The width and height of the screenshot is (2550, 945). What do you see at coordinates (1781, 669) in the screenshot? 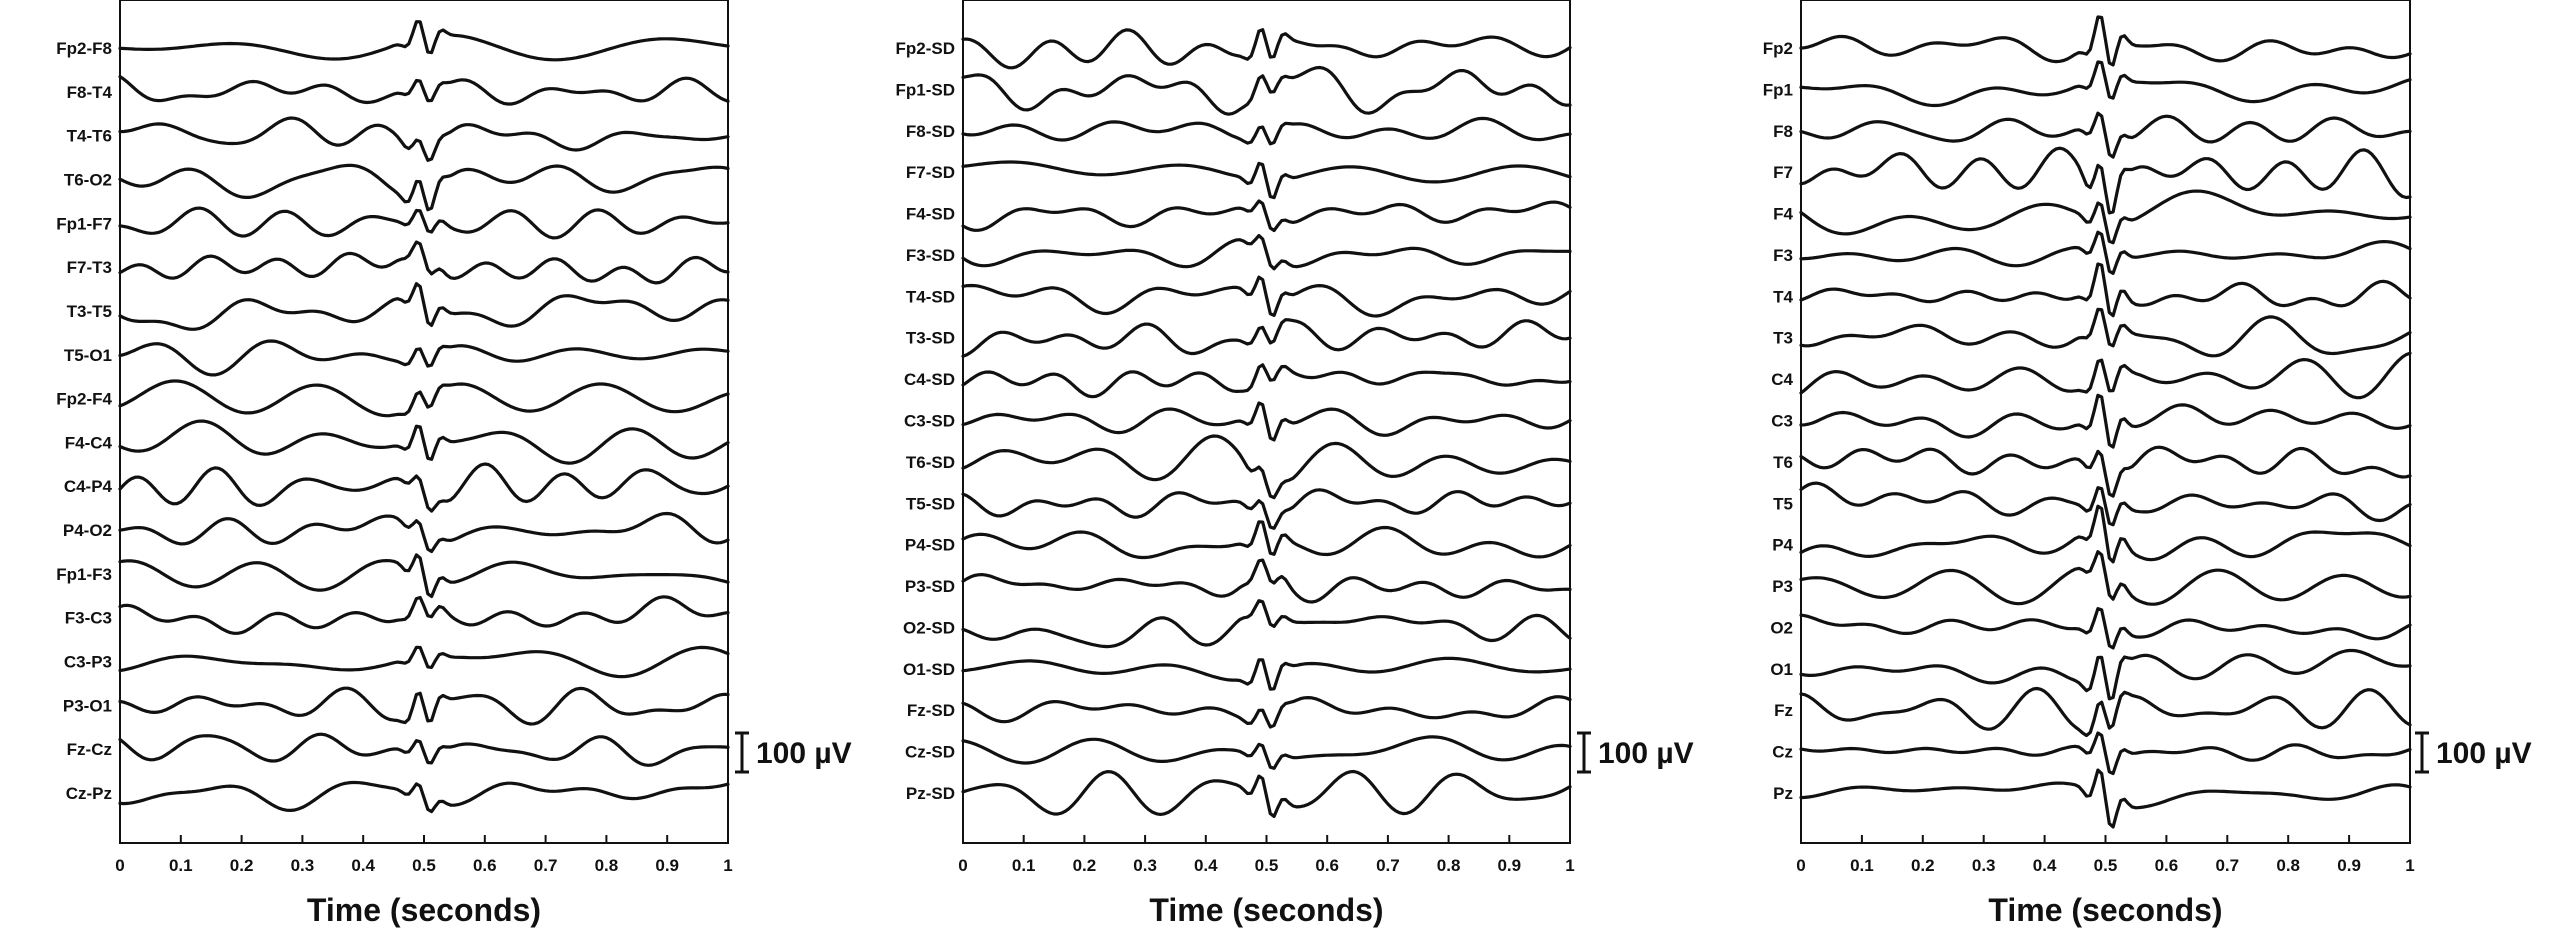
I see `channel-label: O1` at bounding box center [1781, 669].